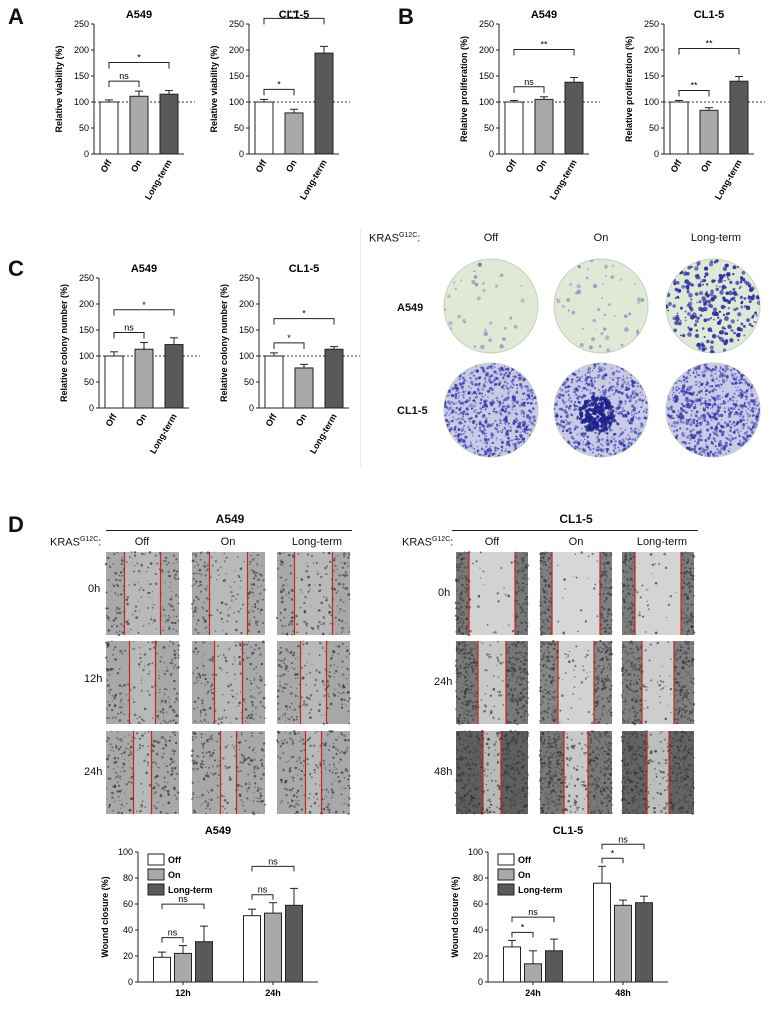 This screenshot has width=770, height=1018. What do you see at coordinates (236, 102) in the screenshot?
I see `y-tick-label: 100` at bounding box center [236, 102].